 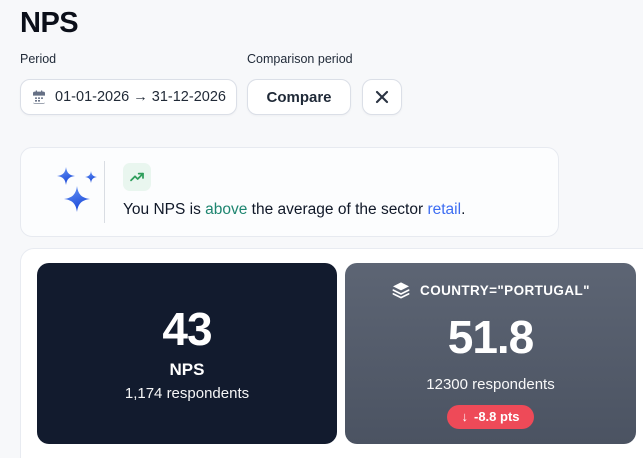 What do you see at coordinates (137, 177) in the screenshot?
I see `trending-up-icon` at bounding box center [137, 177].